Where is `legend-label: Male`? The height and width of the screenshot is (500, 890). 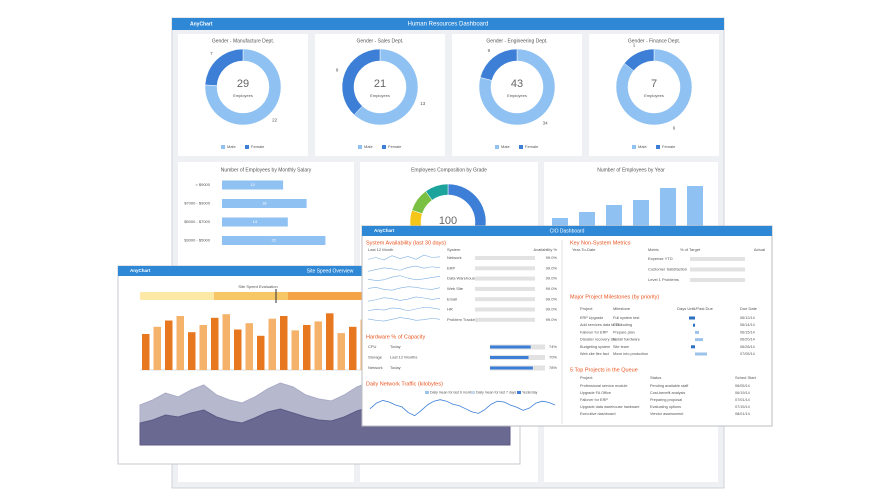
legend-label: Male is located at coordinates (642, 146).